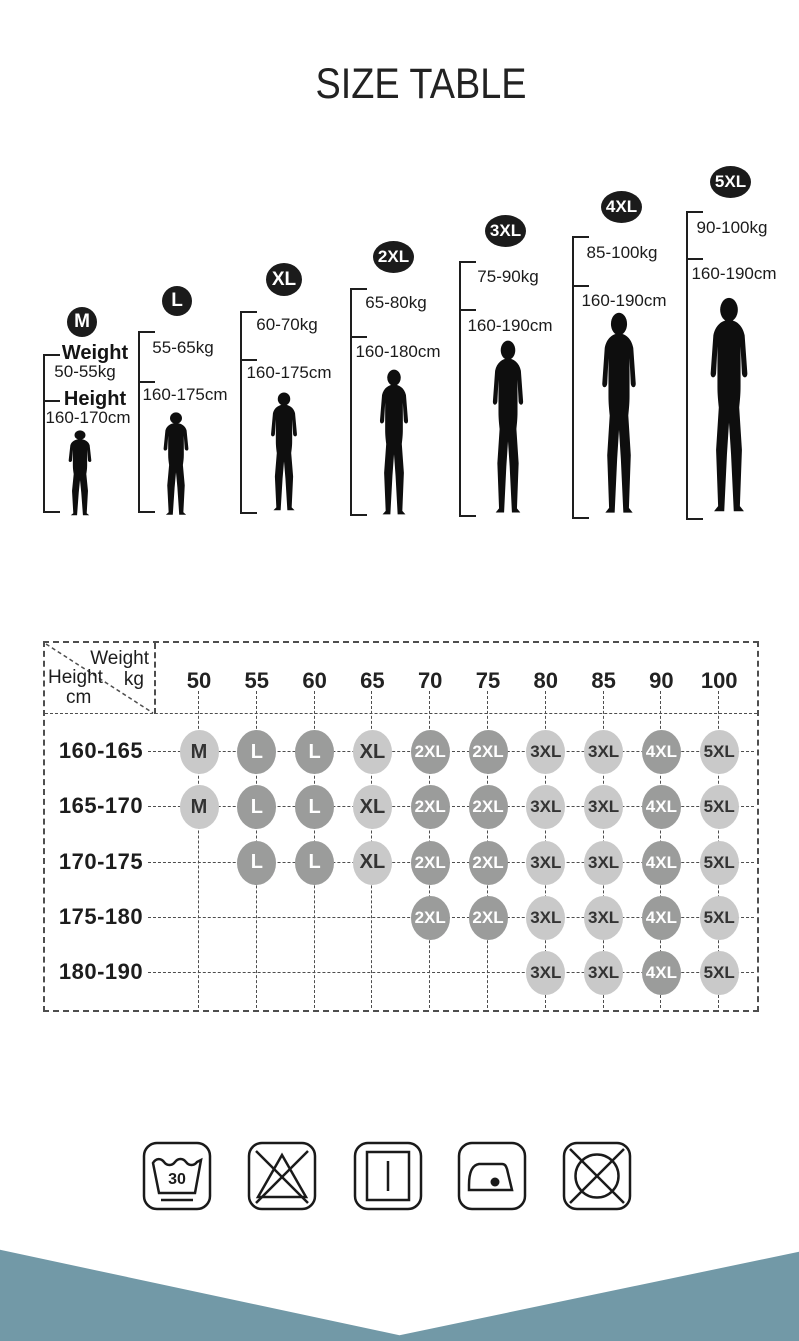 This screenshot has height=1341, width=799. I want to click on corner-diagonal-line, so click(99, 678).